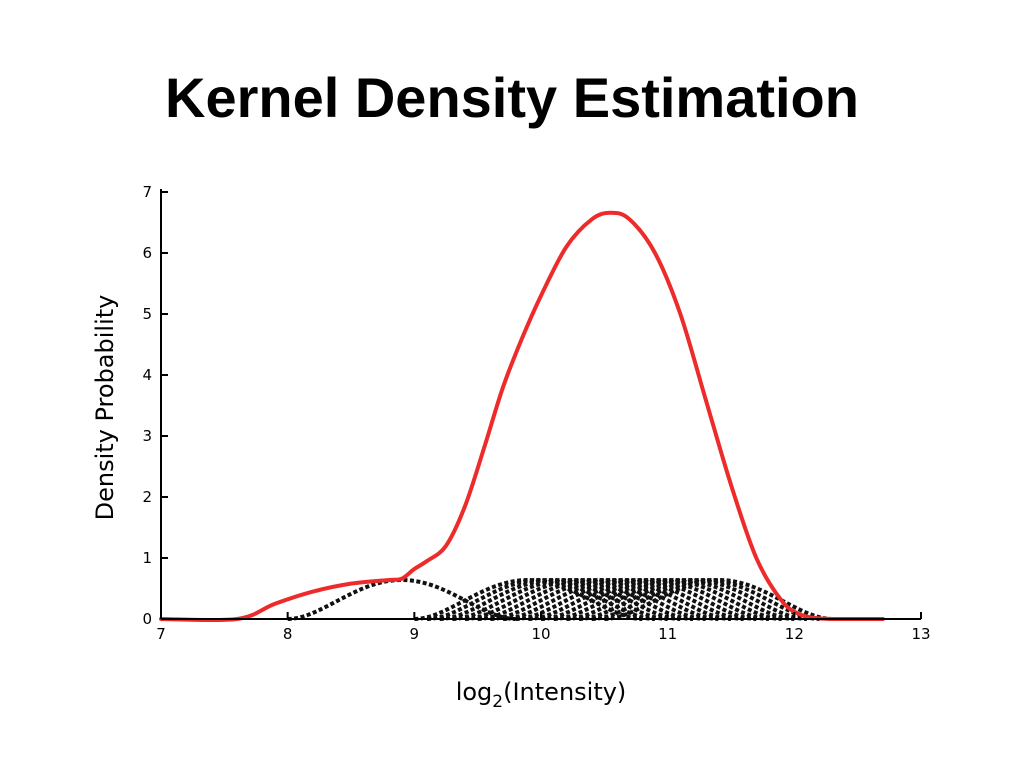  I want to click on x-tick-label-11: 11, so click(667, 634).